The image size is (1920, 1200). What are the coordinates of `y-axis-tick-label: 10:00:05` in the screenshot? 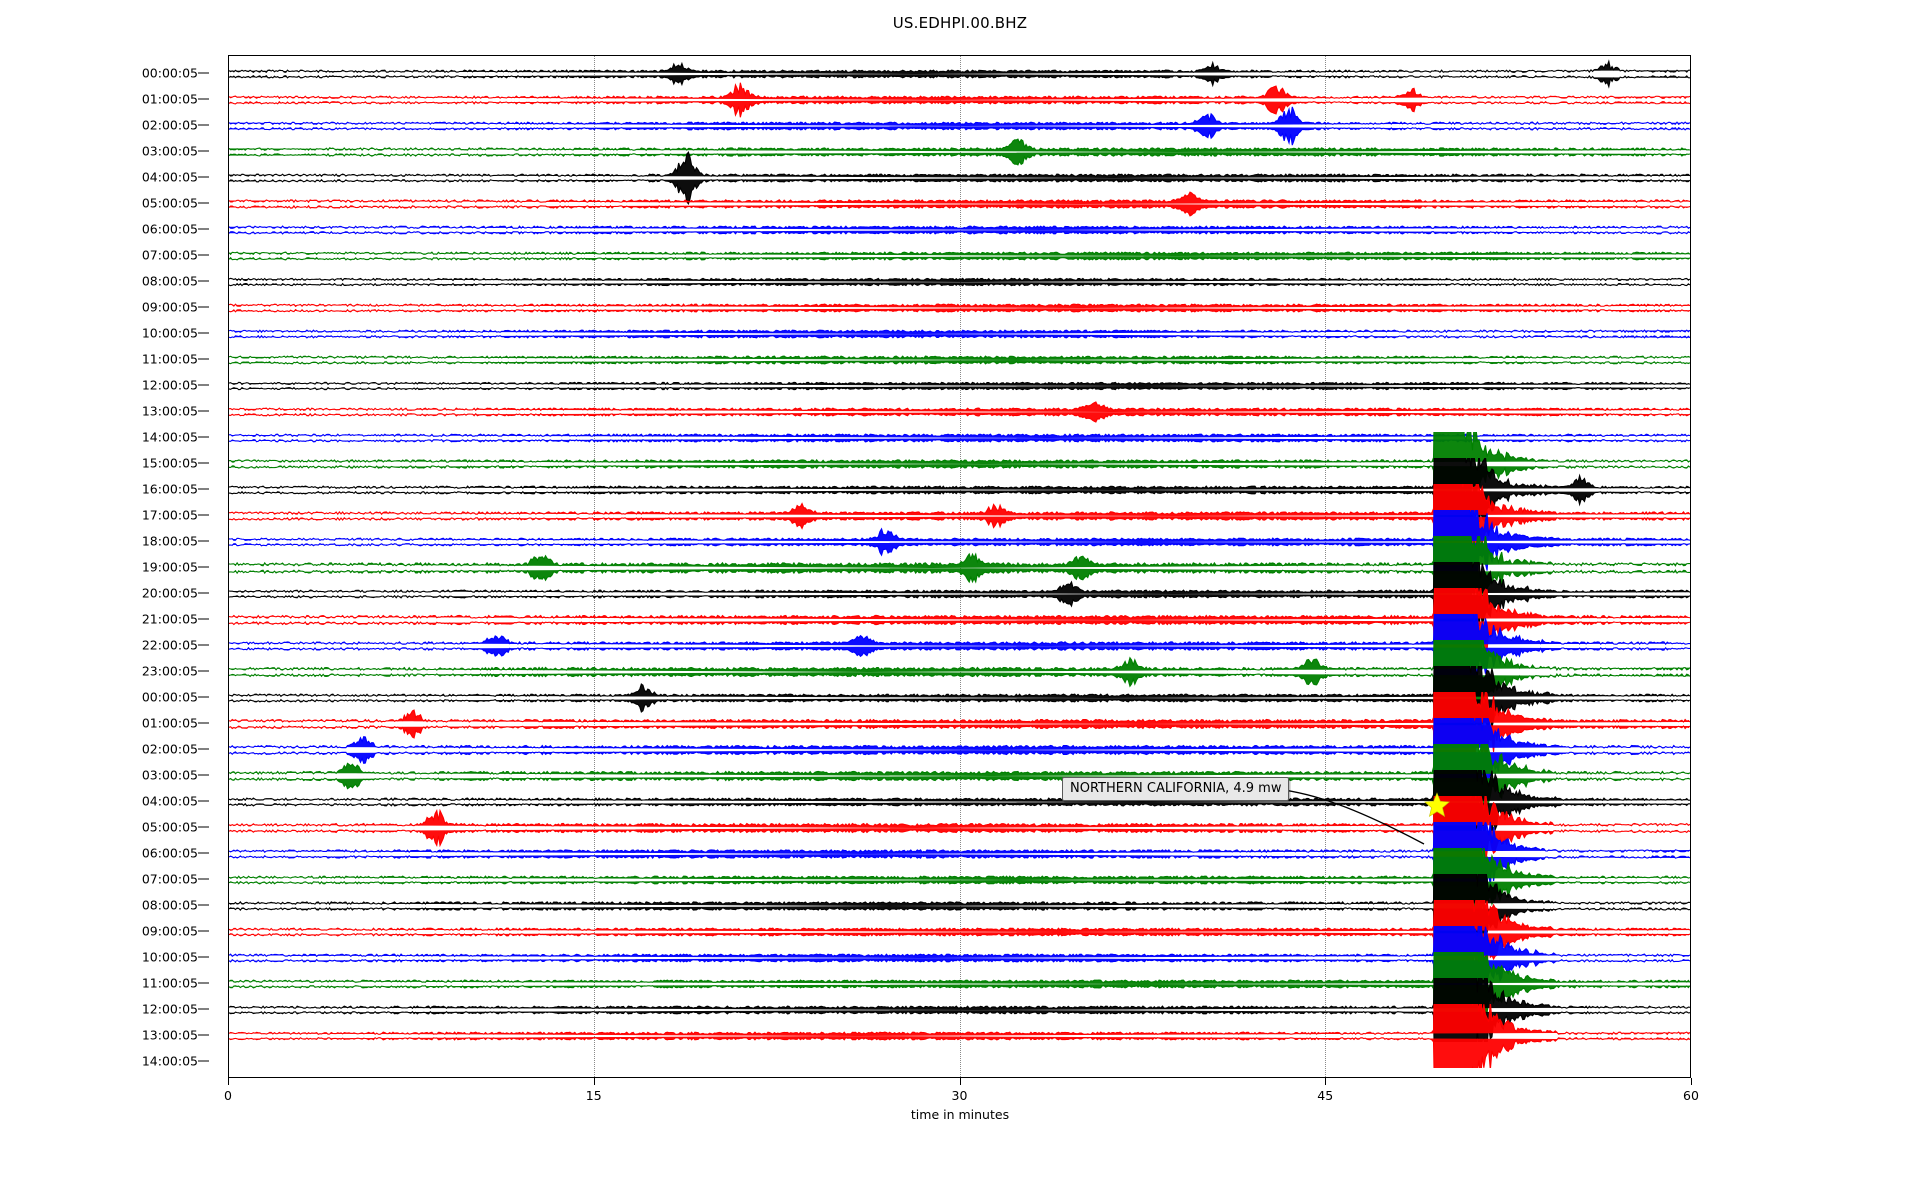 It's located at (169, 333).